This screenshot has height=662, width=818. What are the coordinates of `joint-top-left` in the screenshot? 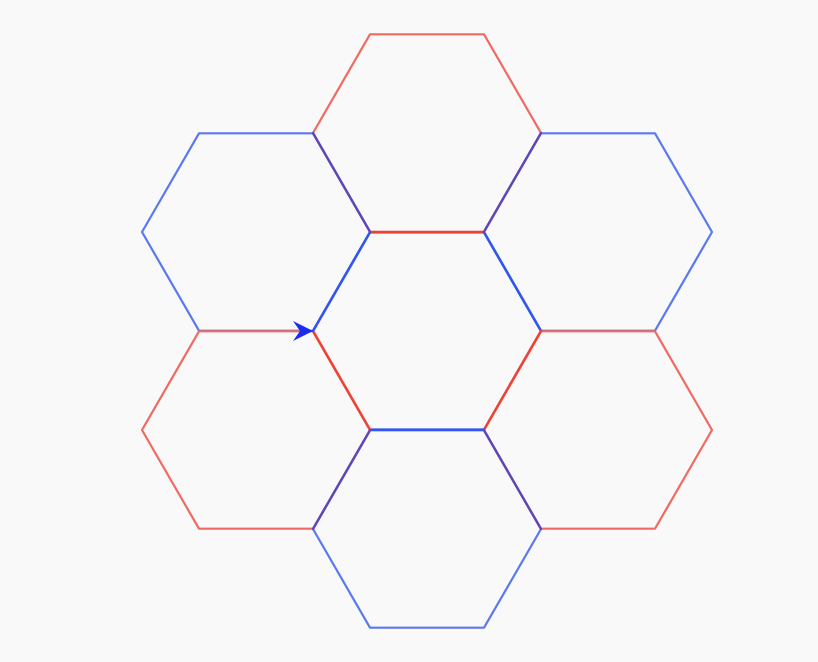 It's located at (341, 182).